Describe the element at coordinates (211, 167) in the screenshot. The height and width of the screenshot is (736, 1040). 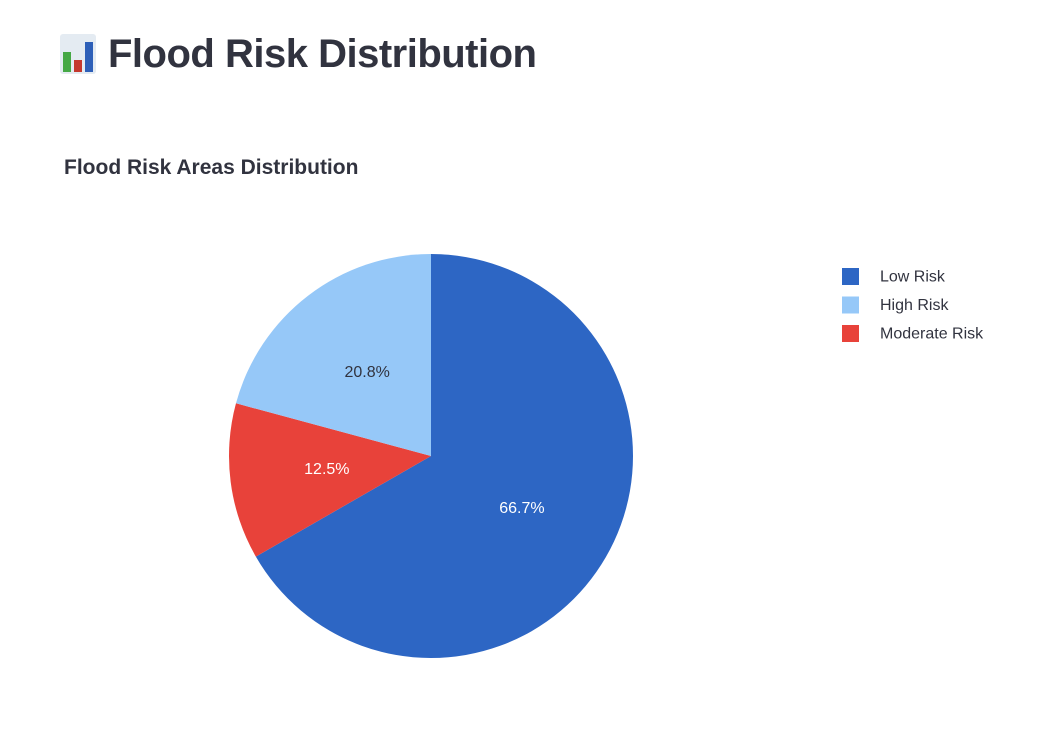
I see `chart-title: Flood Risk Areas Distribution` at that location.